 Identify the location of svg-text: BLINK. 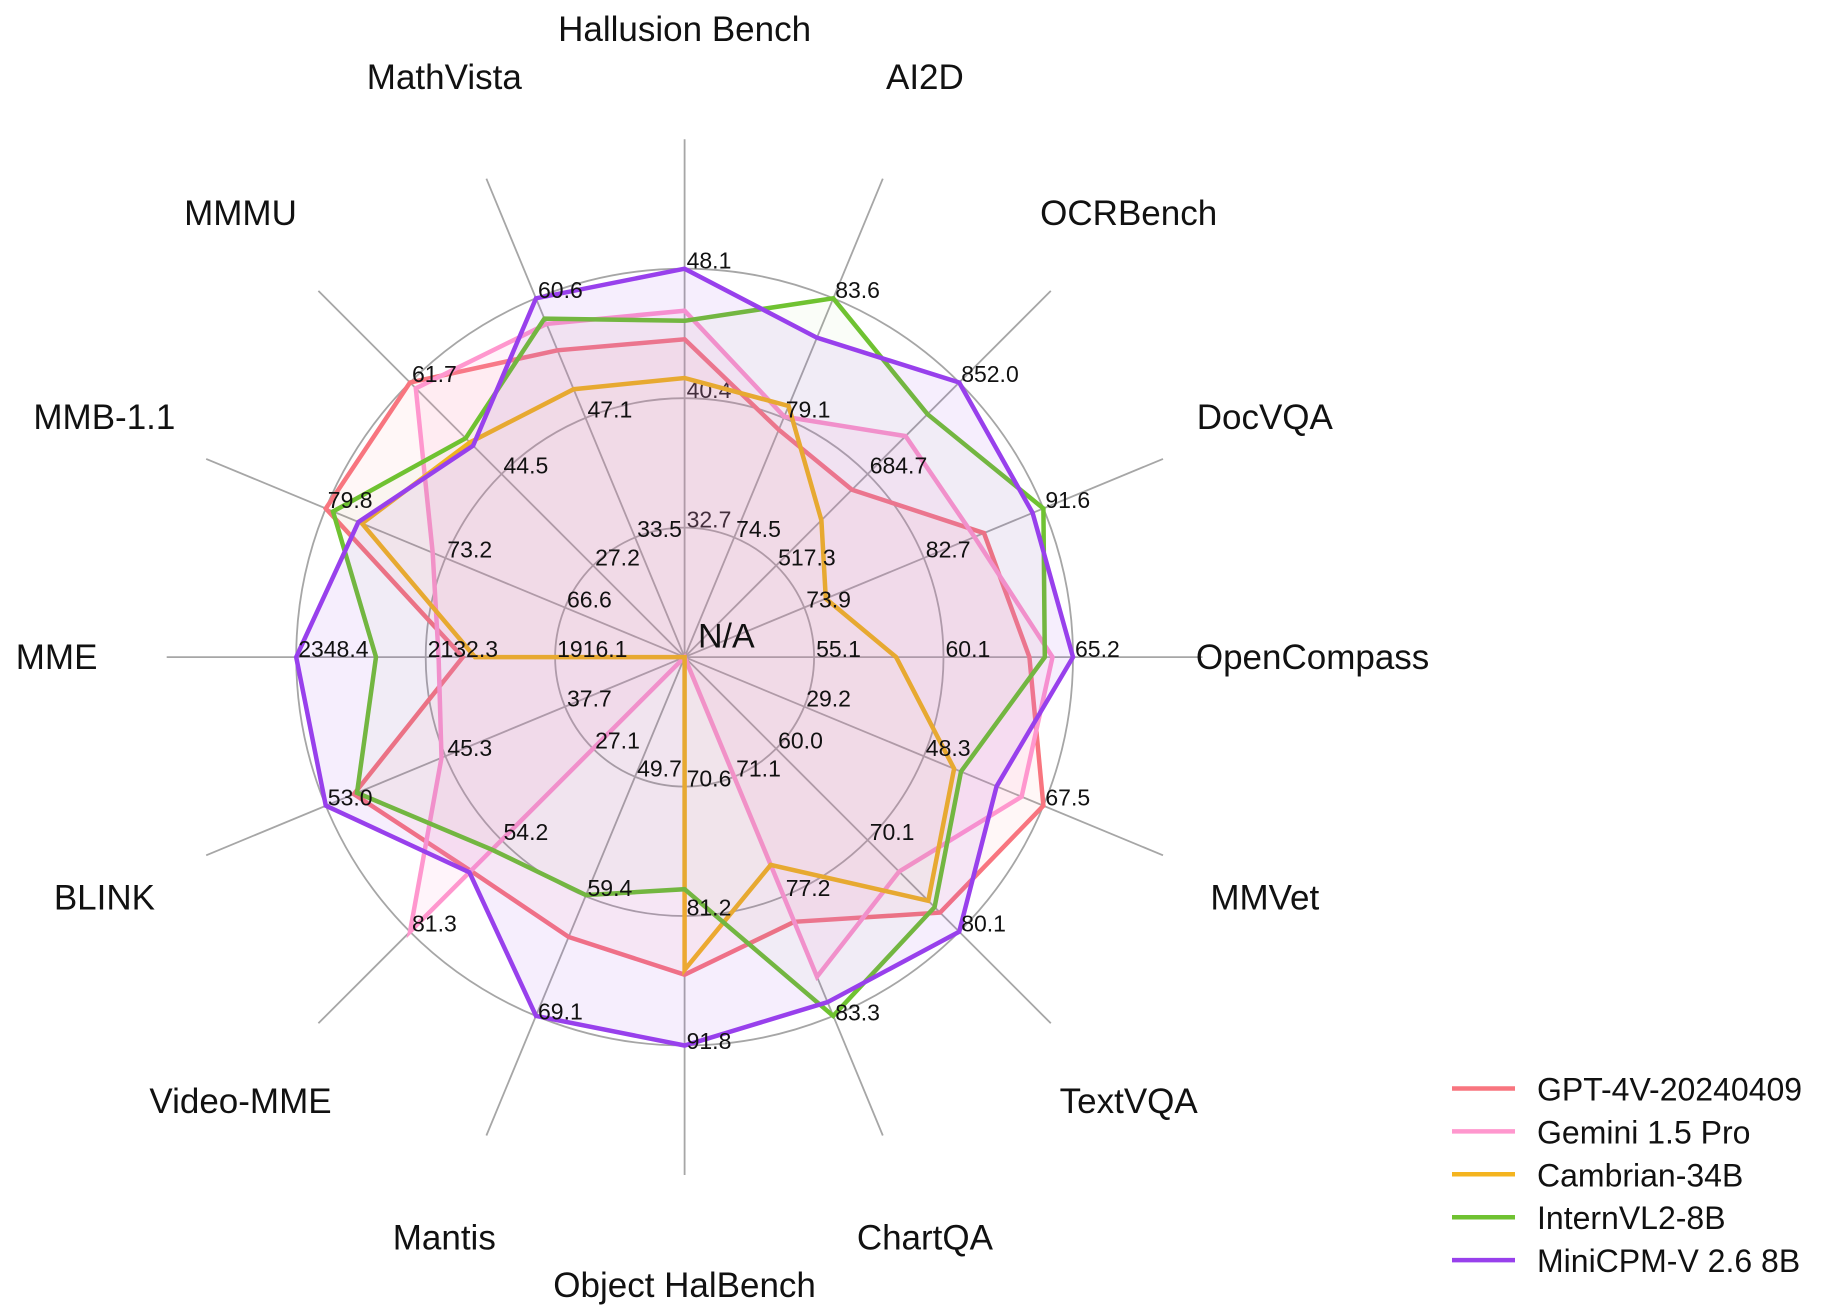
(104, 897).